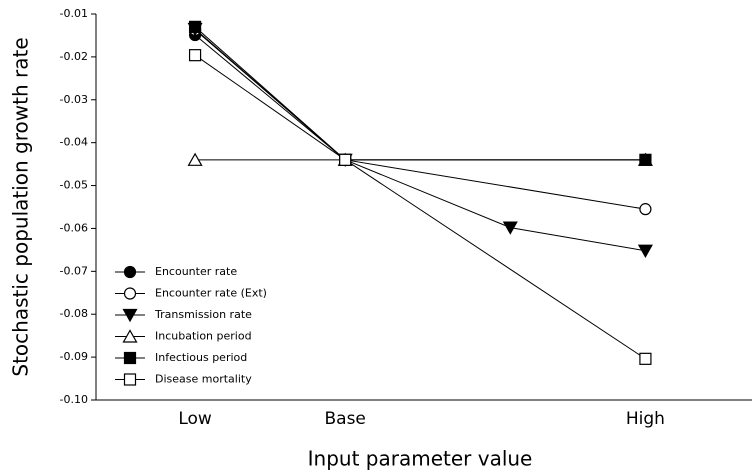 The height and width of the screenshot is (475, 753). I want to click on x-tick-label: High, so click(645, 419).